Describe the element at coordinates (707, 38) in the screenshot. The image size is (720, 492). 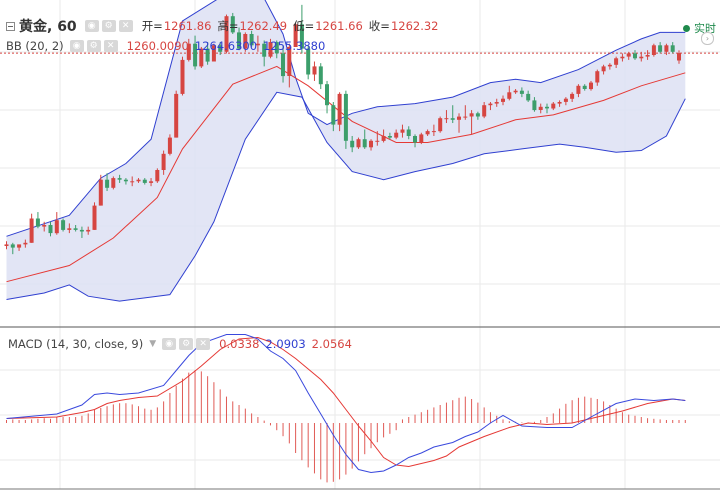
I see `scroll-right-icon: ›` at that location.